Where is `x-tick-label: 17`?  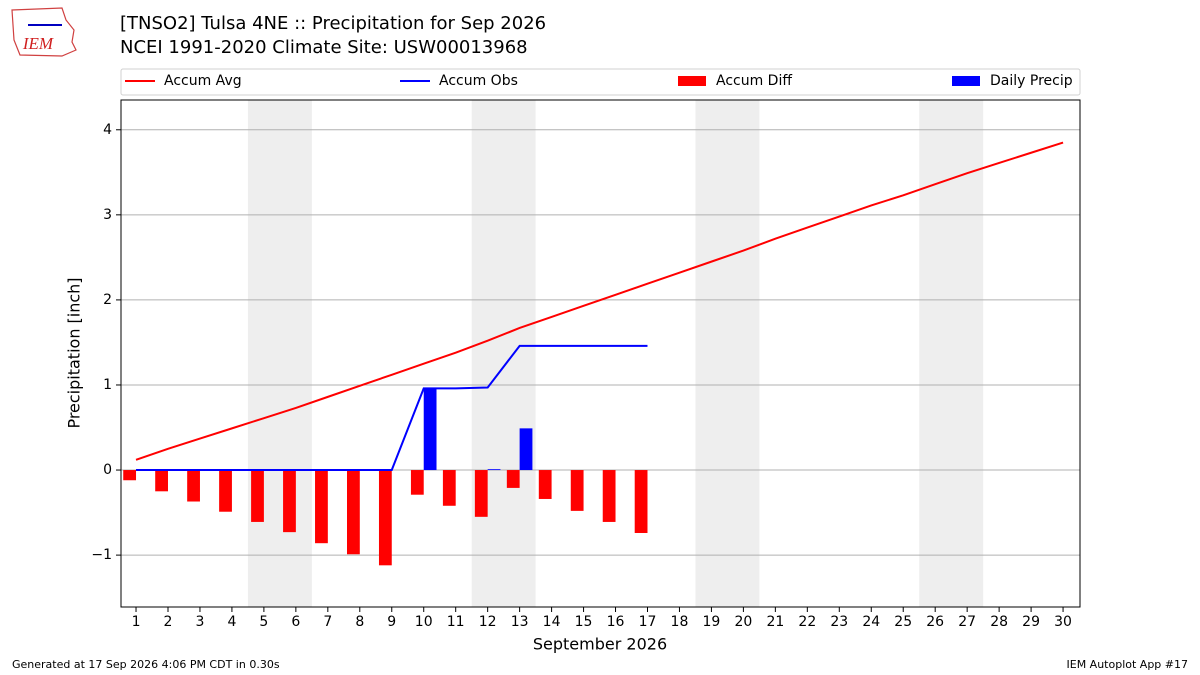
x-tick-label: 17 is located at coordinates (648, 622).